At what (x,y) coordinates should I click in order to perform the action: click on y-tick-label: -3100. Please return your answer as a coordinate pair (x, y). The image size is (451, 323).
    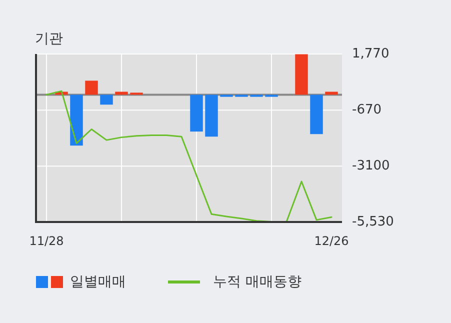
    Looking at the image, I should click on (371, 166).